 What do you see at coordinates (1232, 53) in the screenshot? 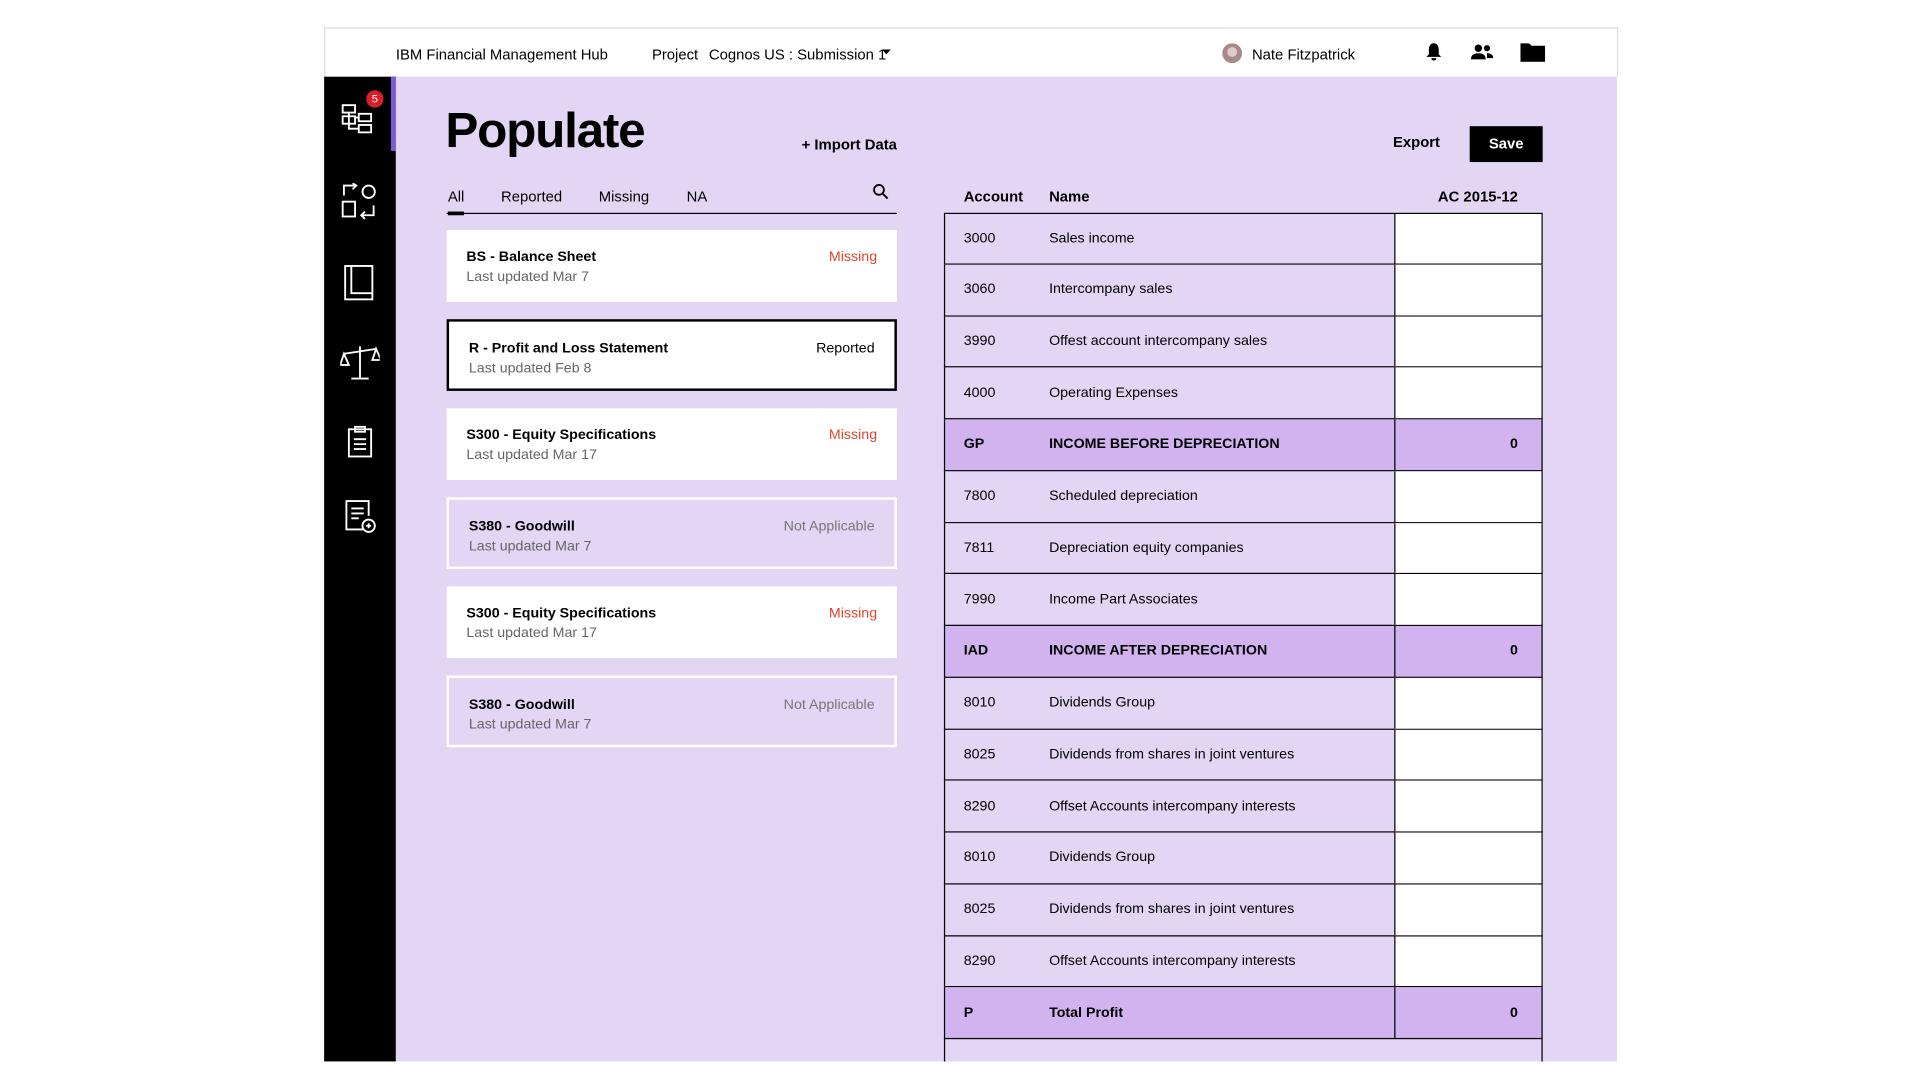
I see `avatar` at bounding box center [1232, 53].